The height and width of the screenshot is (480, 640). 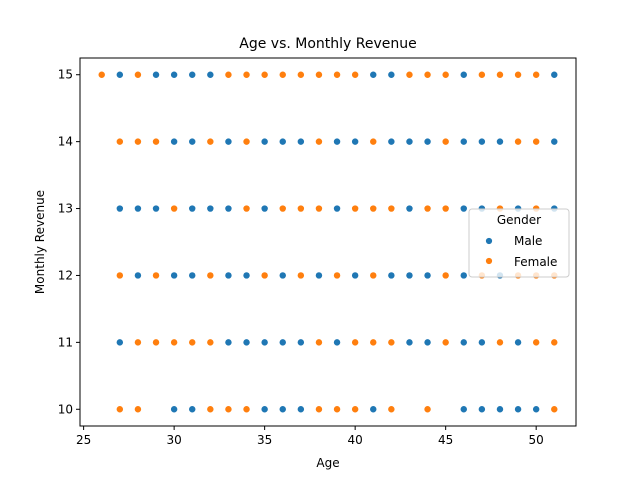 I want to click on x-tick-label: 35, so click(x=264, y=440).